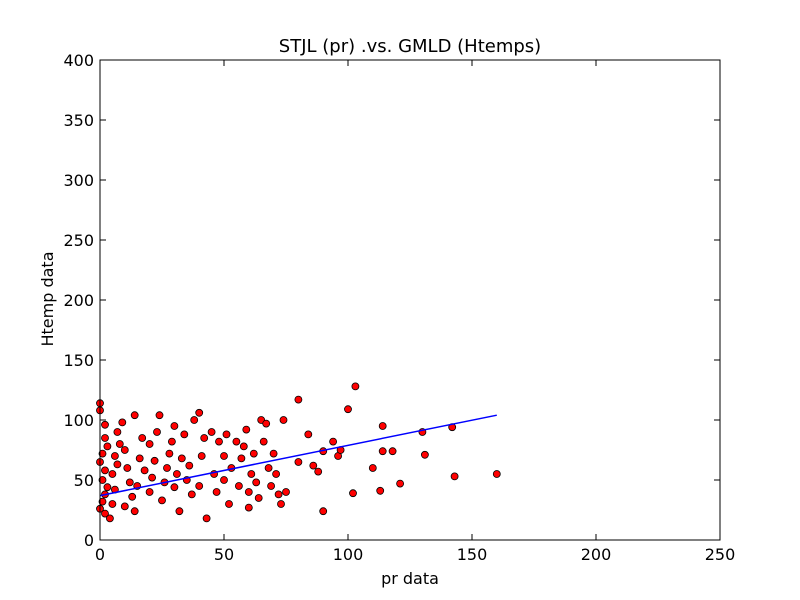  I want to click on x-tick-label-2: 100, so click(348, 554).